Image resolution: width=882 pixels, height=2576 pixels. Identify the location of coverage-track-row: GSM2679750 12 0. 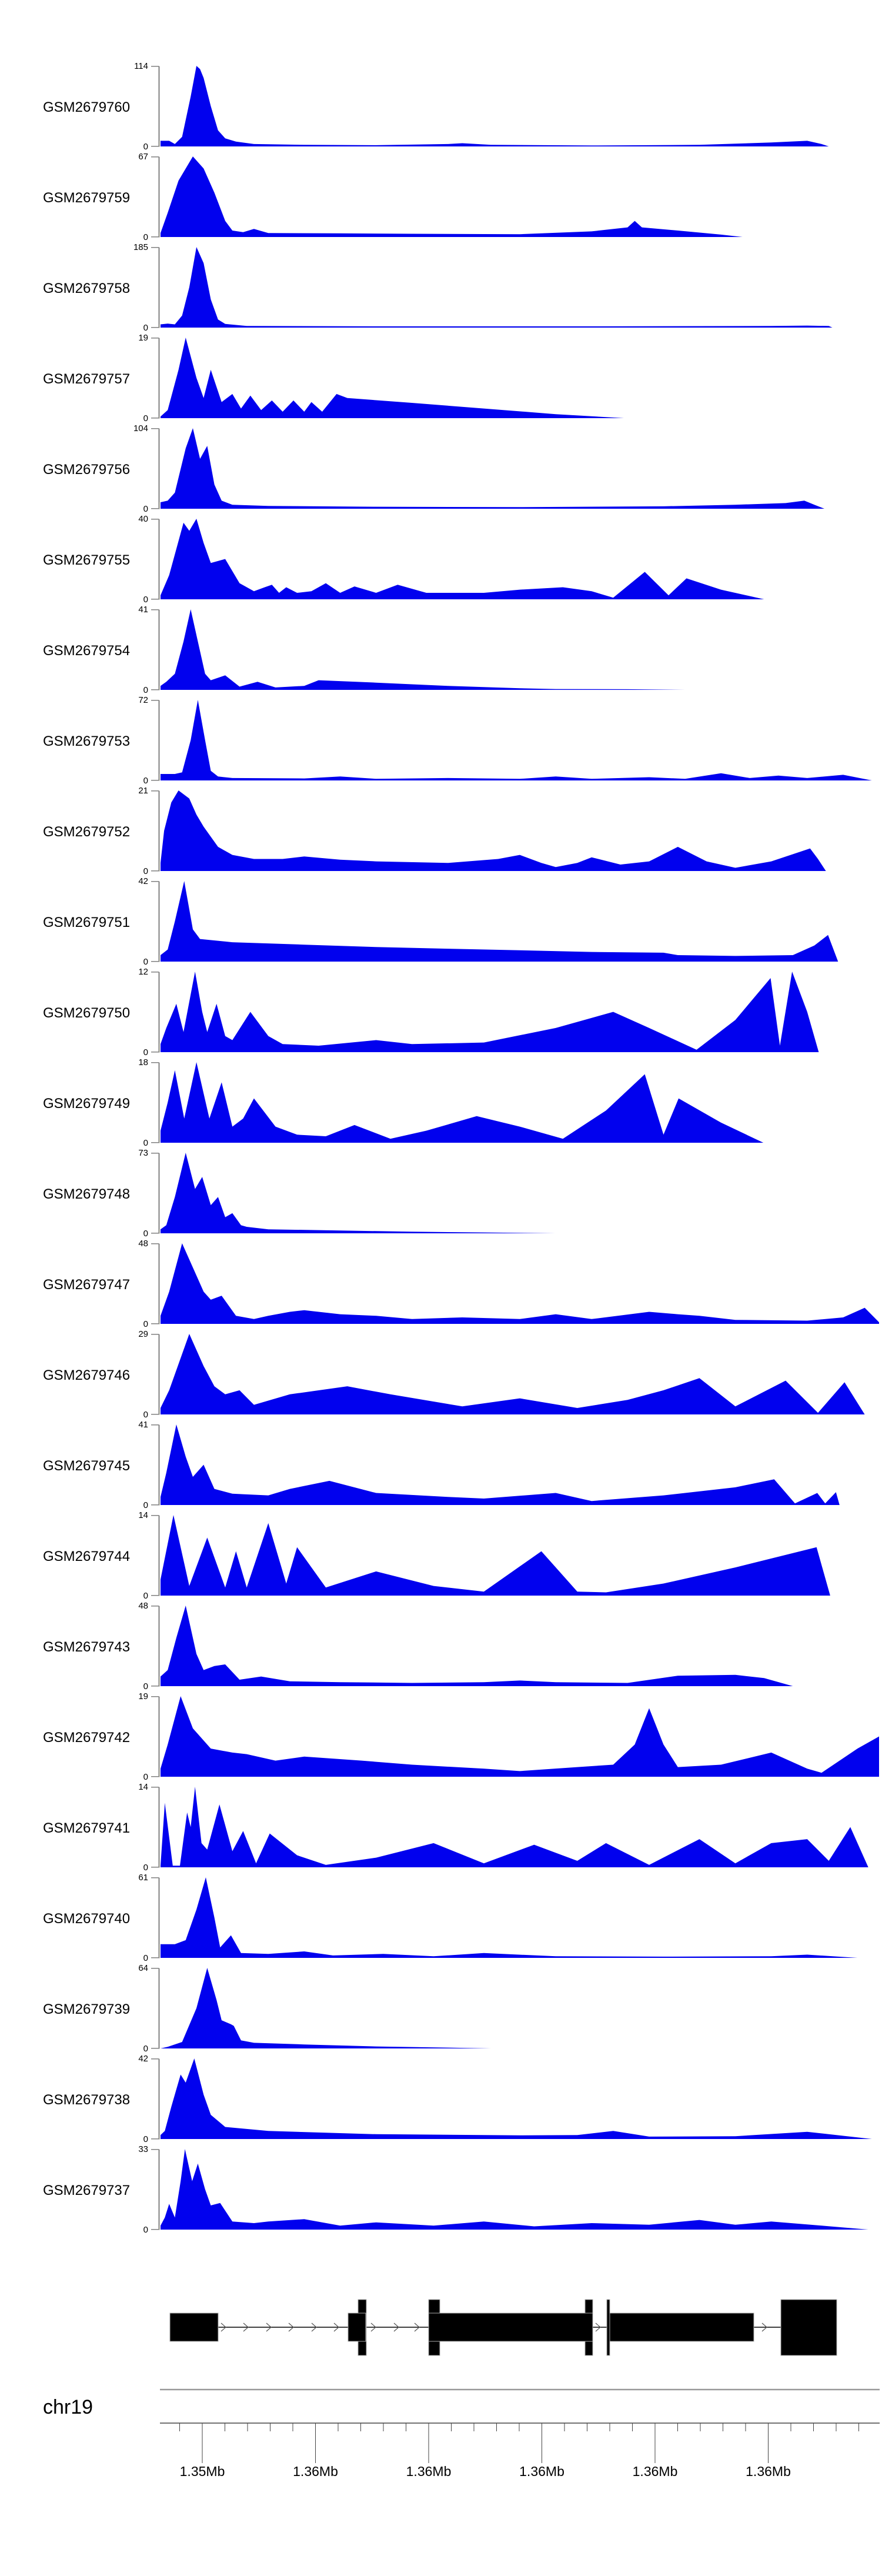
(441, 1014).